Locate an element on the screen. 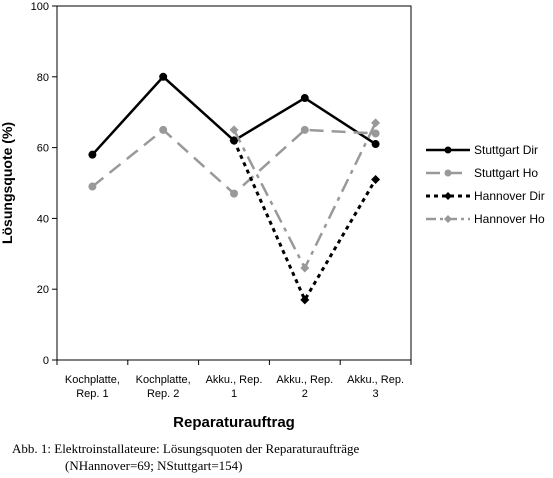 The image size is (553, 478). x-axis-title: Reparaturauftrag is located at coordinates (234, 422).